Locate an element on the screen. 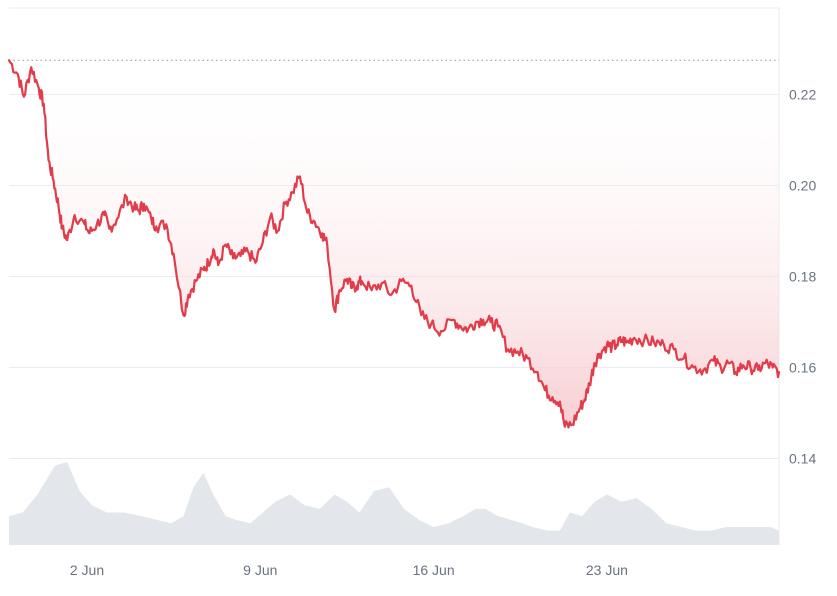  x-axis-ticks: 2 Jun 9 Jun 16 Jun 23 Jun is located at coordinates (349, 570).